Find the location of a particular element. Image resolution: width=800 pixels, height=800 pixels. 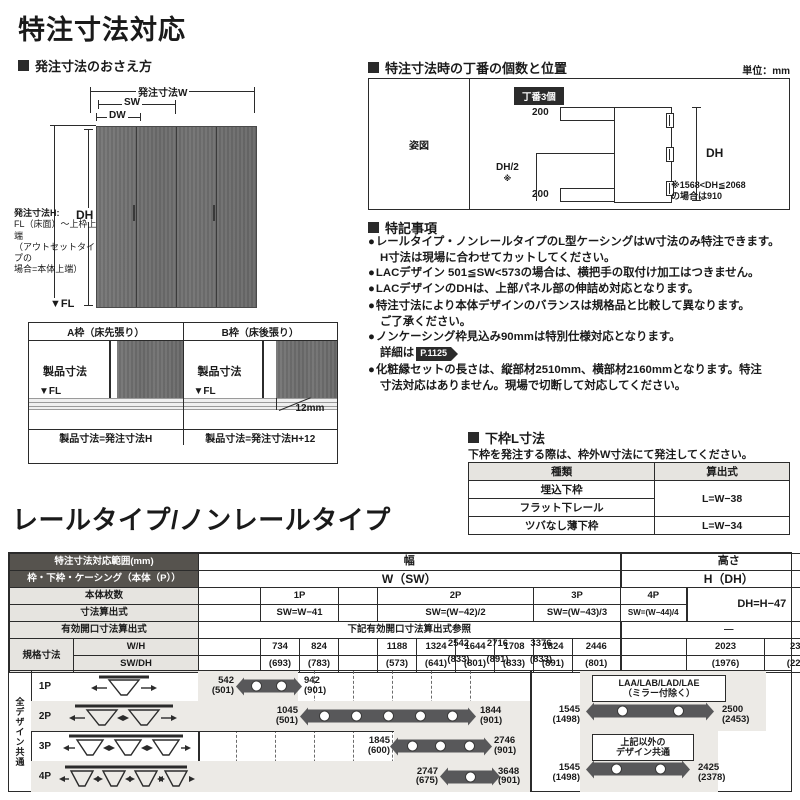

dim-w-label: 発注寸法W is located at coordinates (163, 91).